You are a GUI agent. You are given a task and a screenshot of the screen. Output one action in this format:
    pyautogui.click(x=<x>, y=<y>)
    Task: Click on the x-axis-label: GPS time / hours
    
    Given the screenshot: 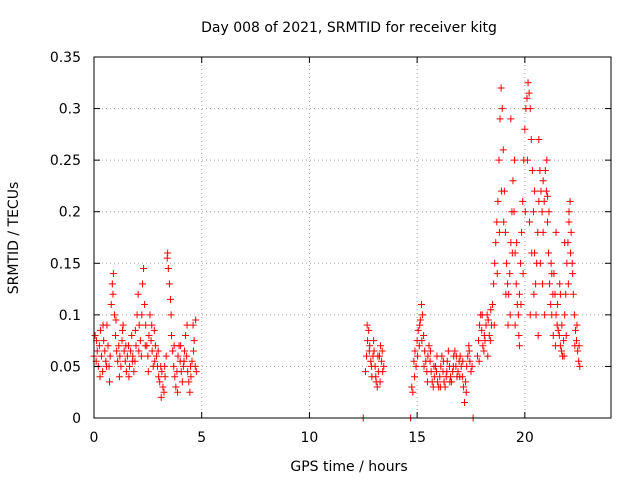 What is the action you would take?
    pyautogui.click(x=348, y=467)
    